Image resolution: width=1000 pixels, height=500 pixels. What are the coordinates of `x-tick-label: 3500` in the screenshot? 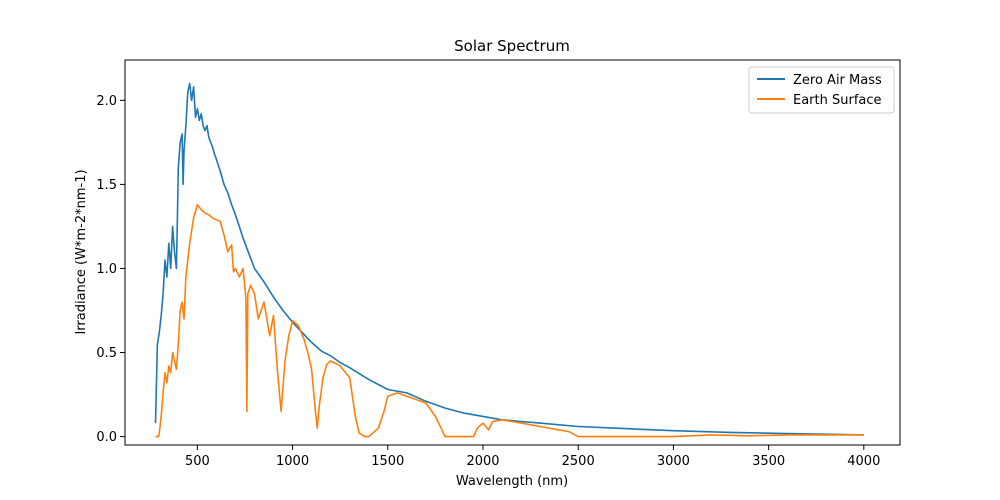 It's located at (768, 461).